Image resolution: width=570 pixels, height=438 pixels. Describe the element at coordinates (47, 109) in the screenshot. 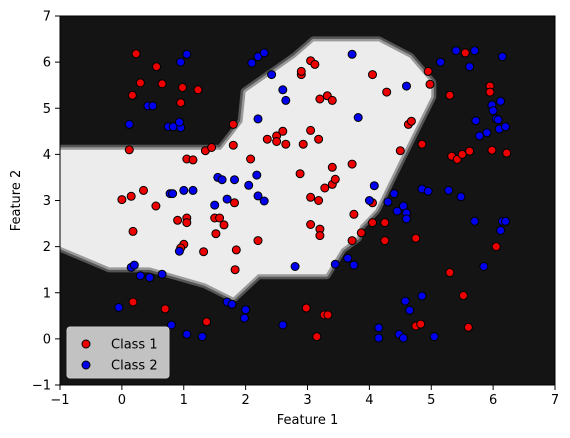

I see `y-tick-label: 5` at that location.